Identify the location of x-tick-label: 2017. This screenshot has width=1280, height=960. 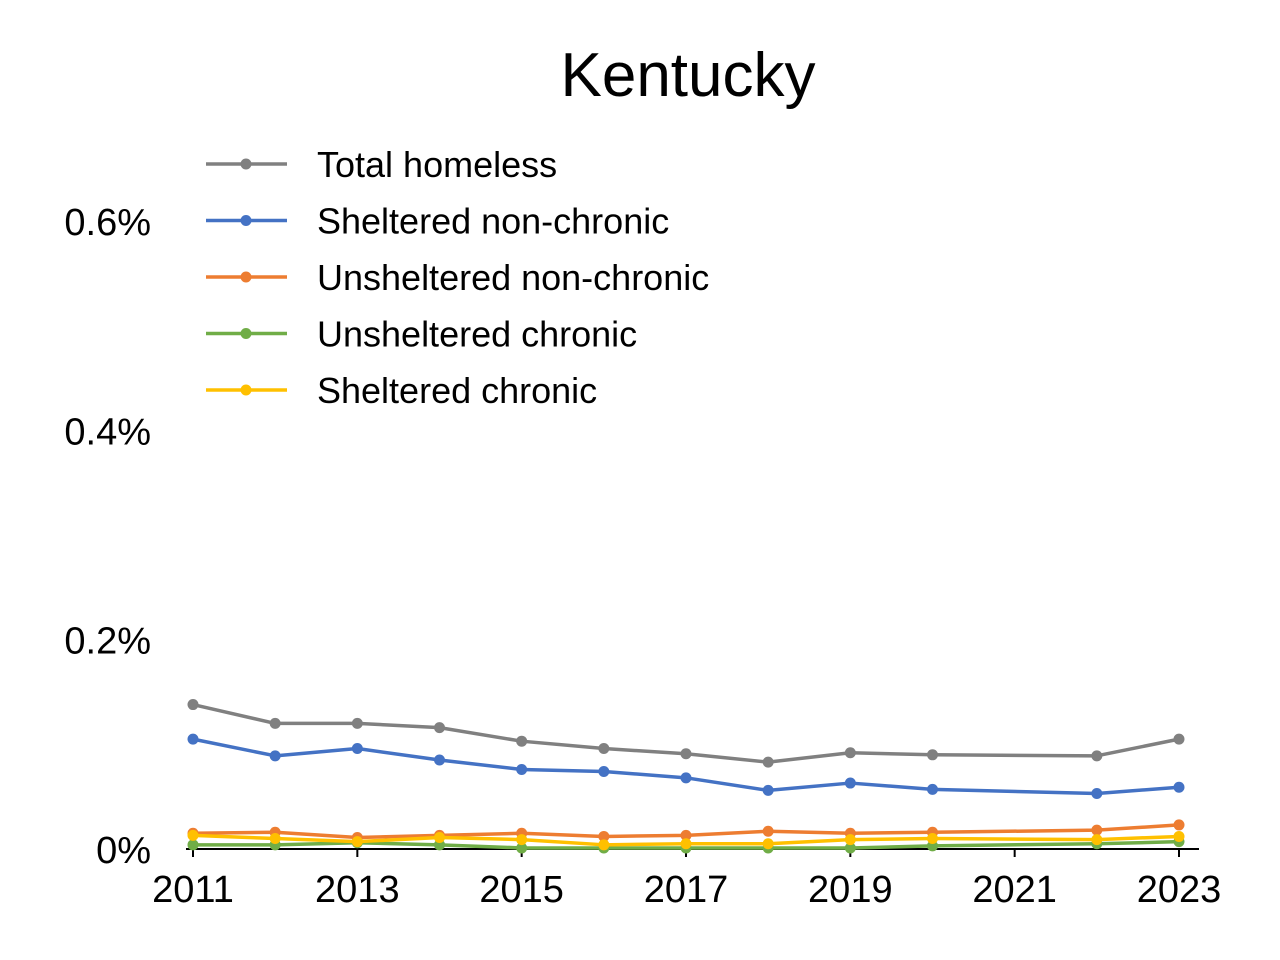
(686, 890).